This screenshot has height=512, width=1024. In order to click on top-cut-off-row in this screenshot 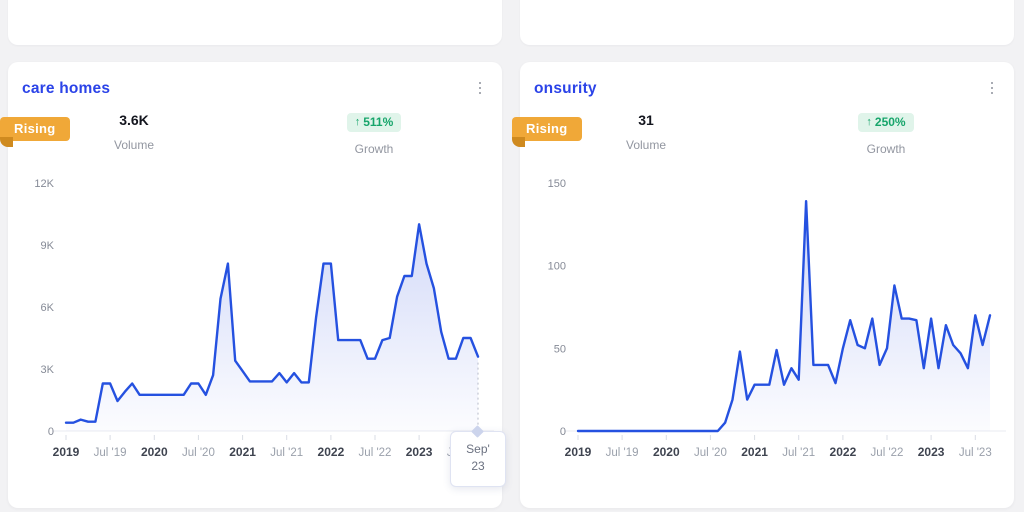, I will do `click(512, 22)`.